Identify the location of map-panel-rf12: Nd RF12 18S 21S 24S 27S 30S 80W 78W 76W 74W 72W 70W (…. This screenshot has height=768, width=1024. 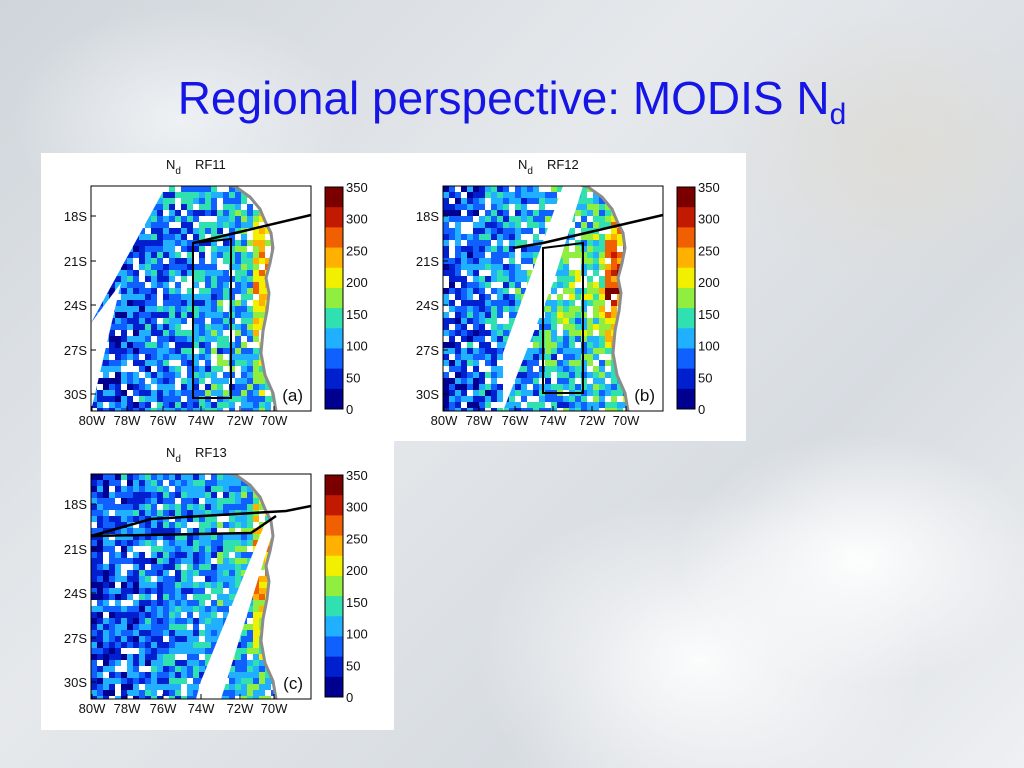
(569, 297).